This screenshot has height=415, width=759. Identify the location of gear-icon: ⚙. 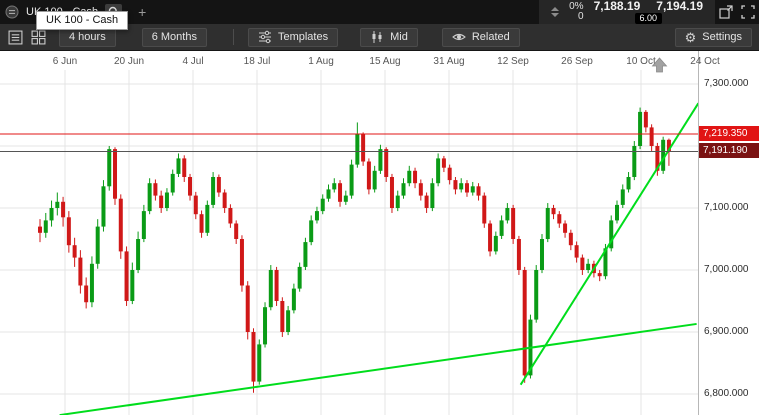
(690, 37).